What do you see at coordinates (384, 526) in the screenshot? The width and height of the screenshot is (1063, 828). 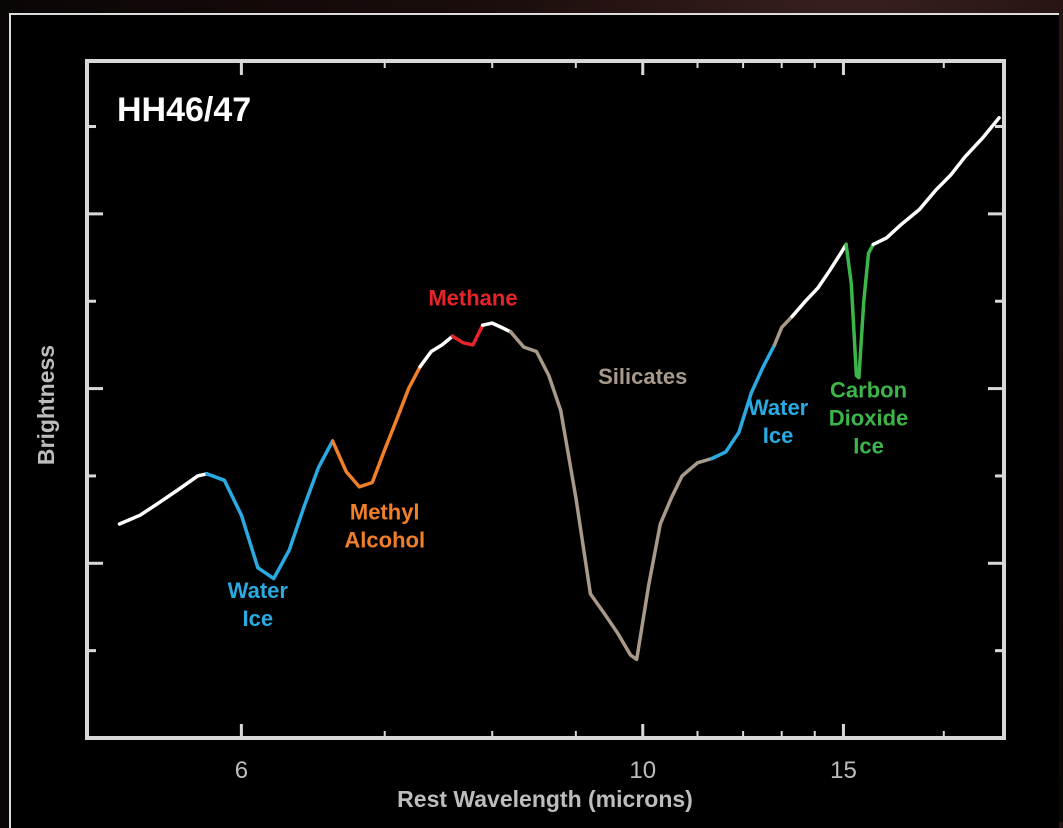 I see `annotation-methyl-alcohol: Methyl Alcohol` at bounding box center [384, 526].